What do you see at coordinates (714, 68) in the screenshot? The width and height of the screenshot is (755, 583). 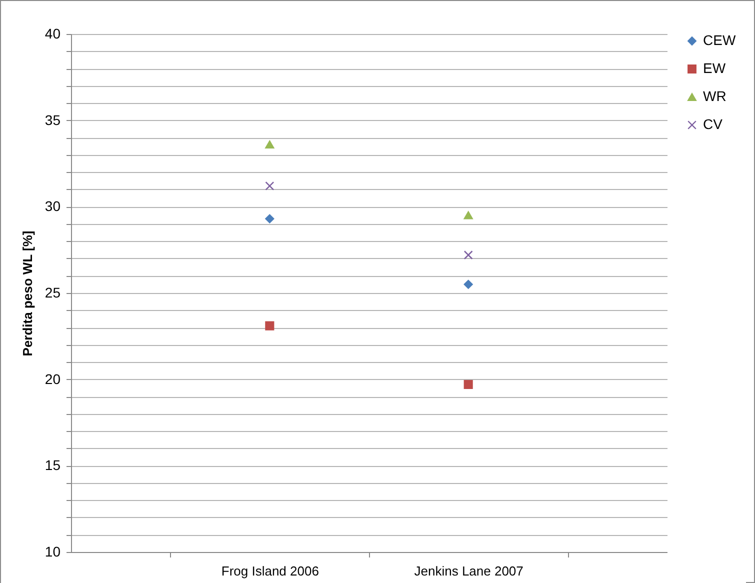 I see `legend-label: EW` at bounding box center [714, 68].